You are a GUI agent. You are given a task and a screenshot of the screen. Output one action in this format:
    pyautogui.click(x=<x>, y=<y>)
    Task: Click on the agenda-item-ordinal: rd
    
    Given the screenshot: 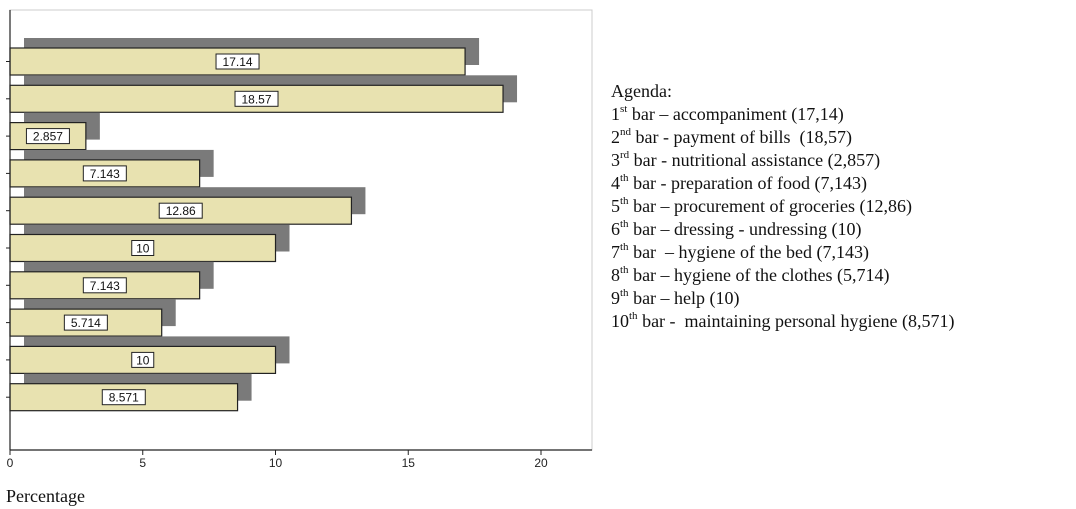 What is the action you would take?
    pyautogui.click(x=625, y=155)
    